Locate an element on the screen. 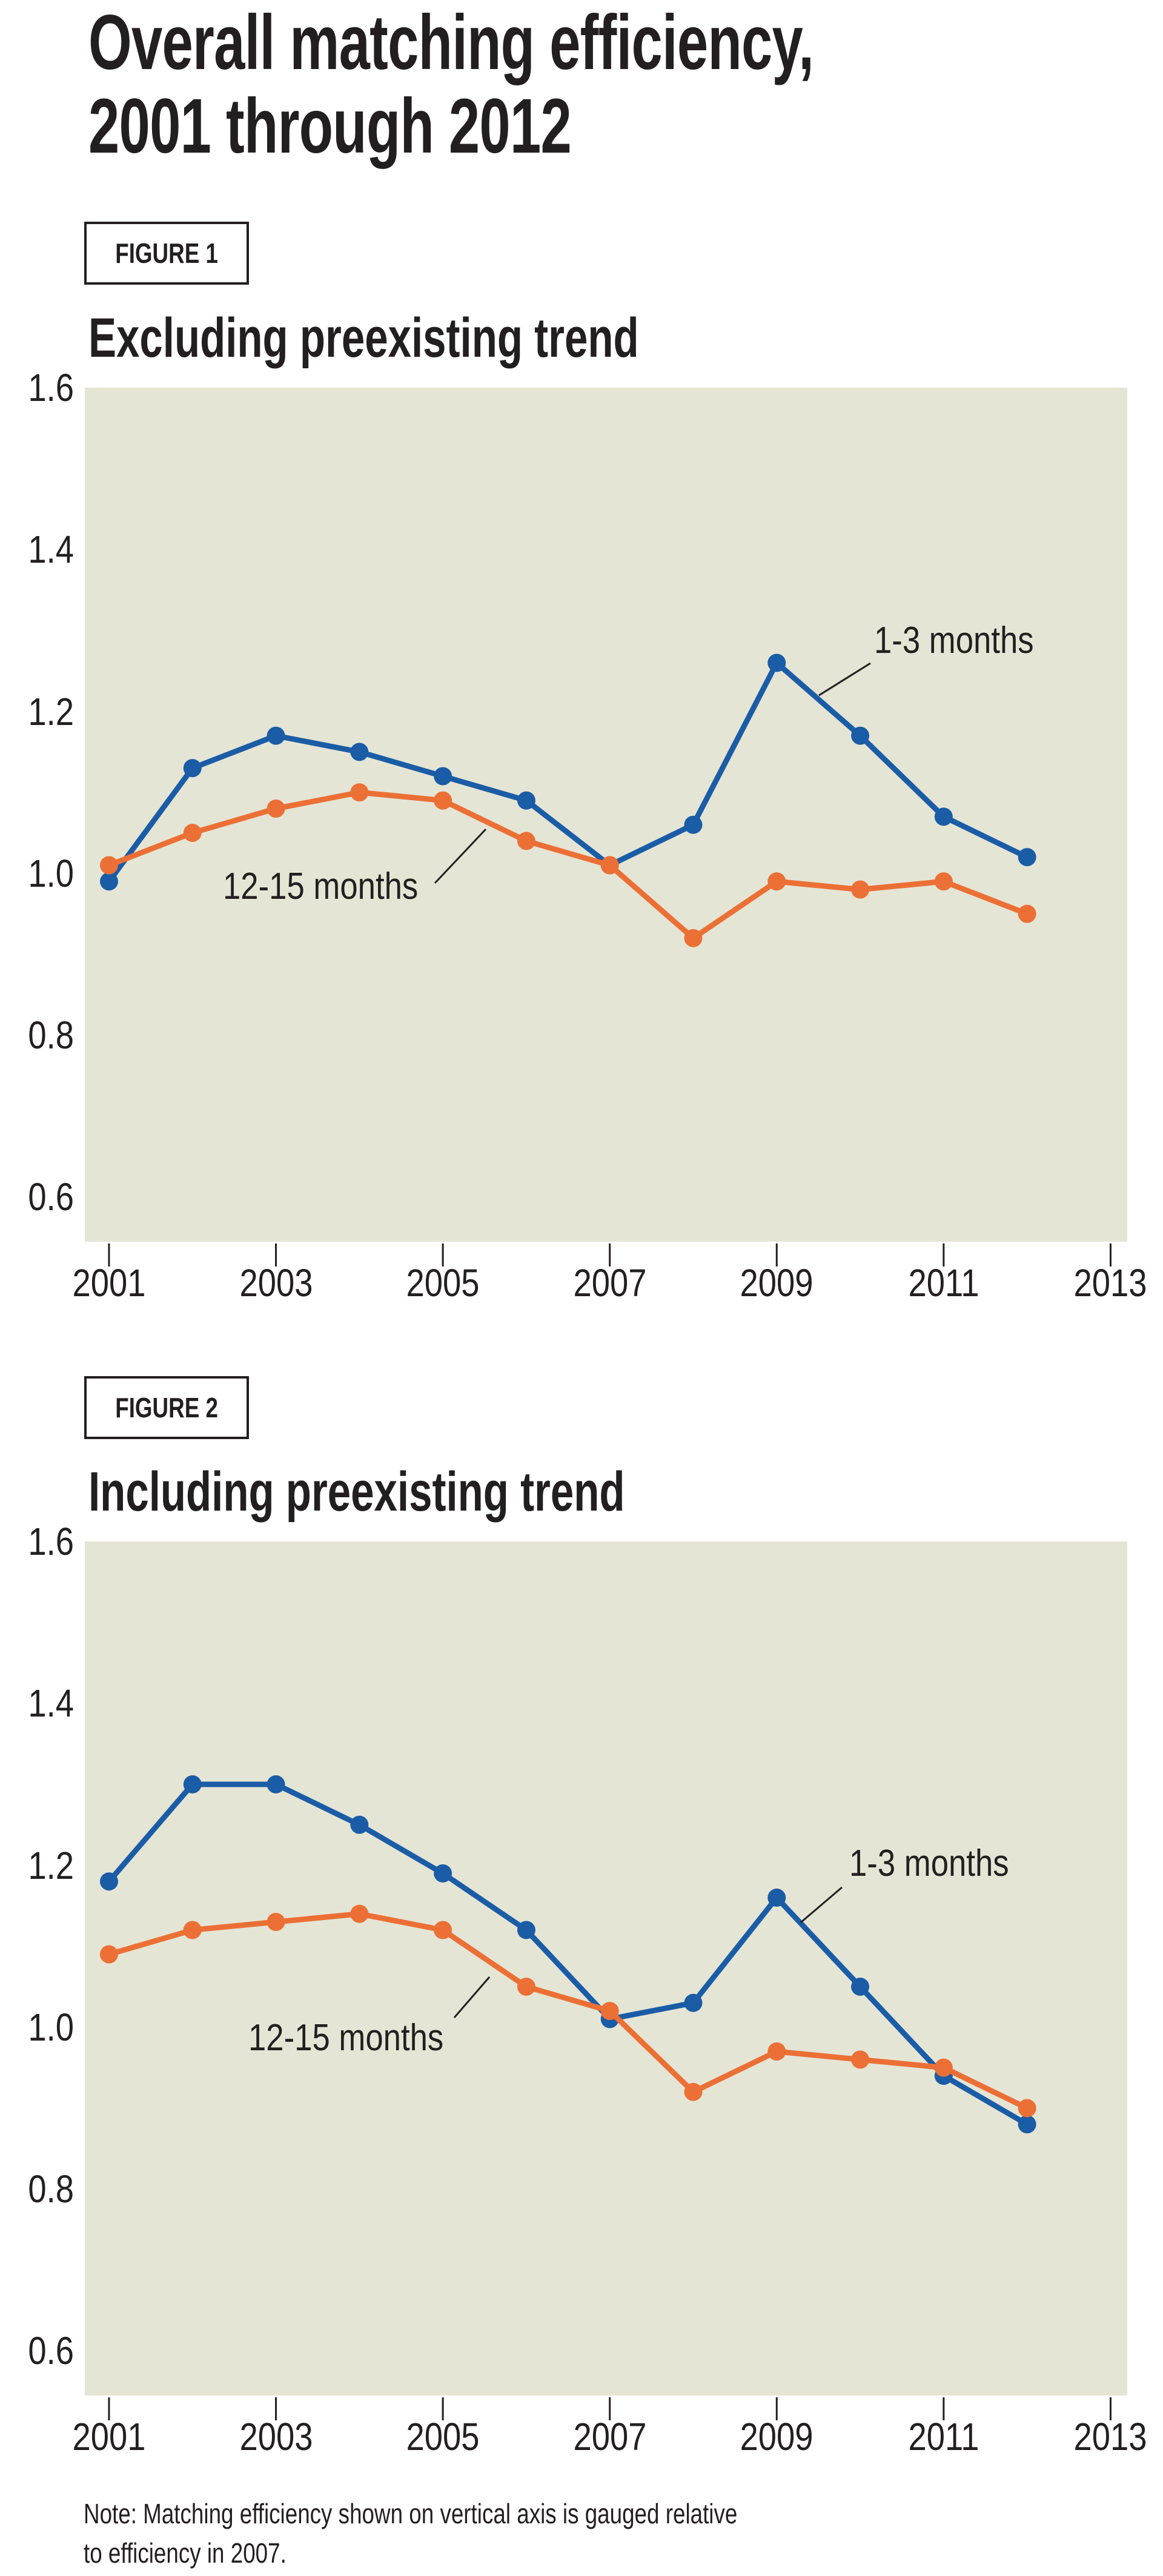 The image size is (1163, 2576). data-point-12-15-months-2003 is located at coordinates (276, 808).